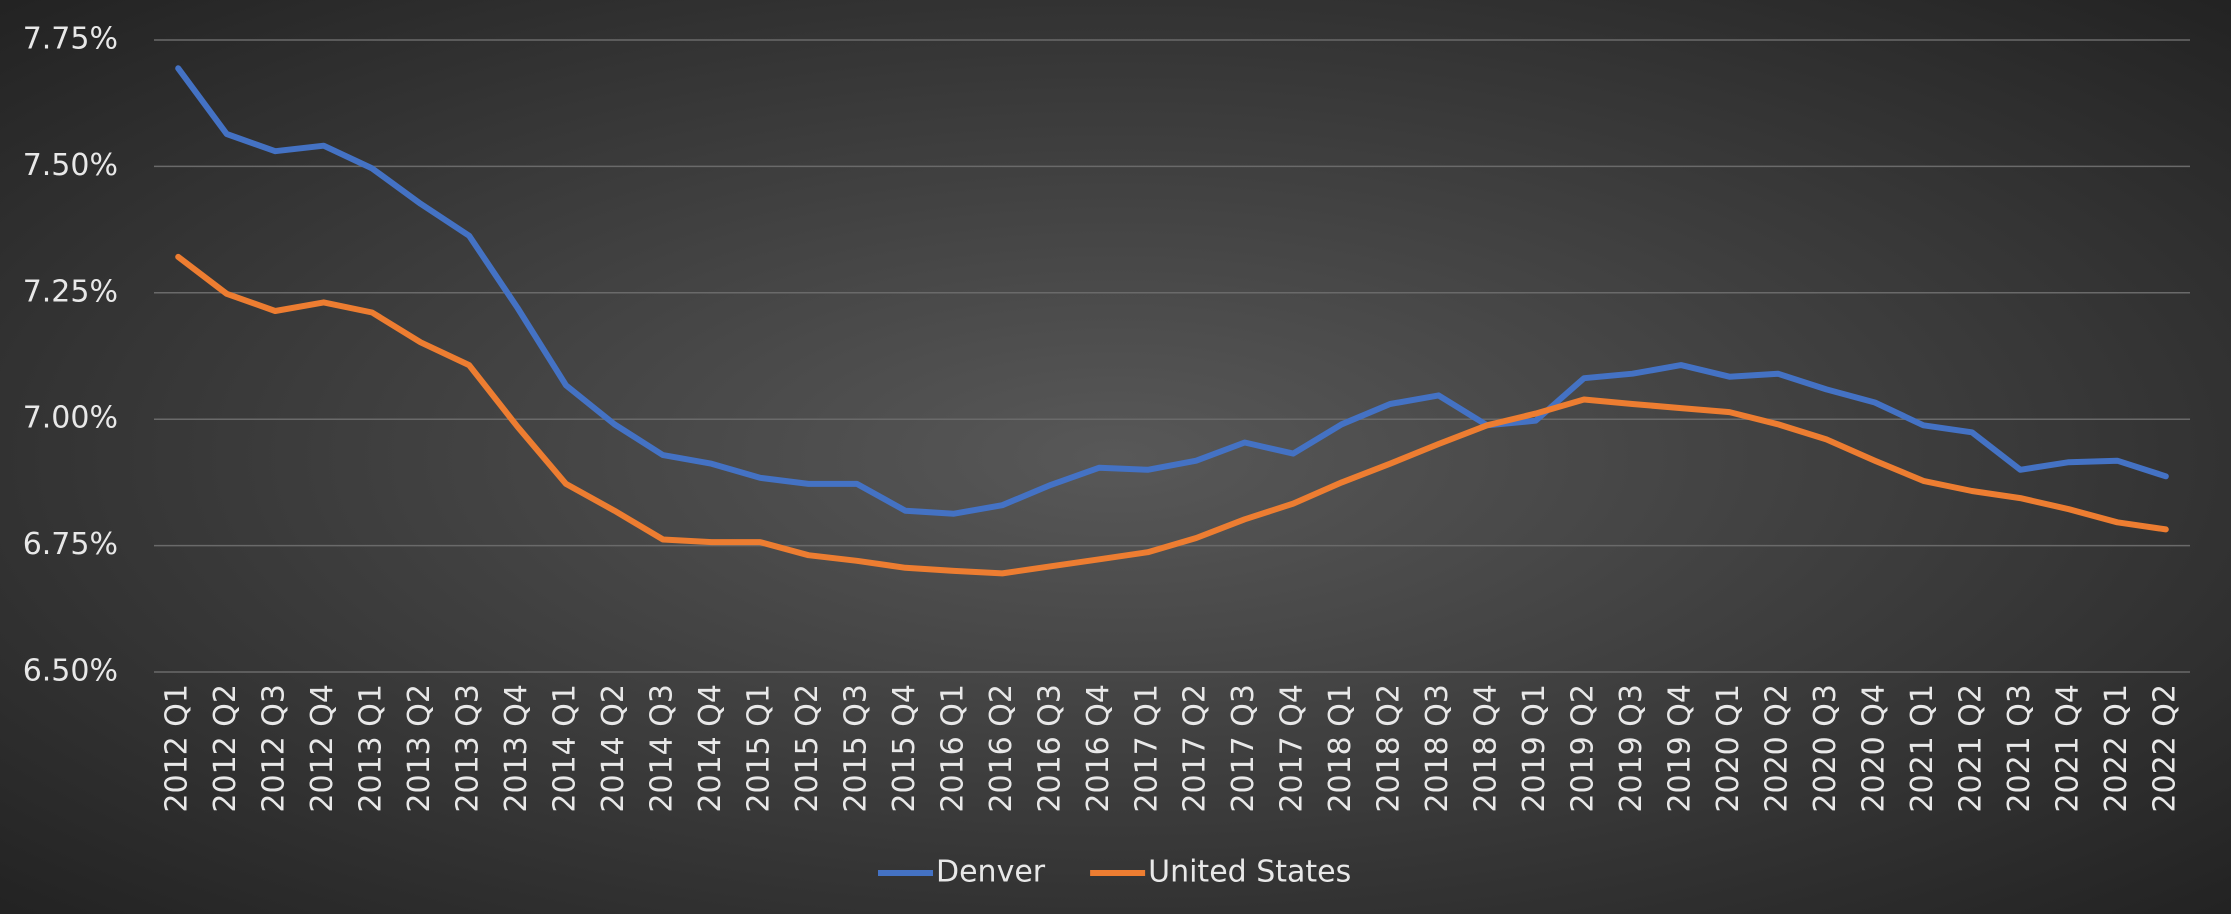 This screenshot has width=2231, height=914. What do you see at coordinates (1389, 748) in the screenshot?
I see `x-tick-label: 2018 Q2` at bounding box center [1389, 748].